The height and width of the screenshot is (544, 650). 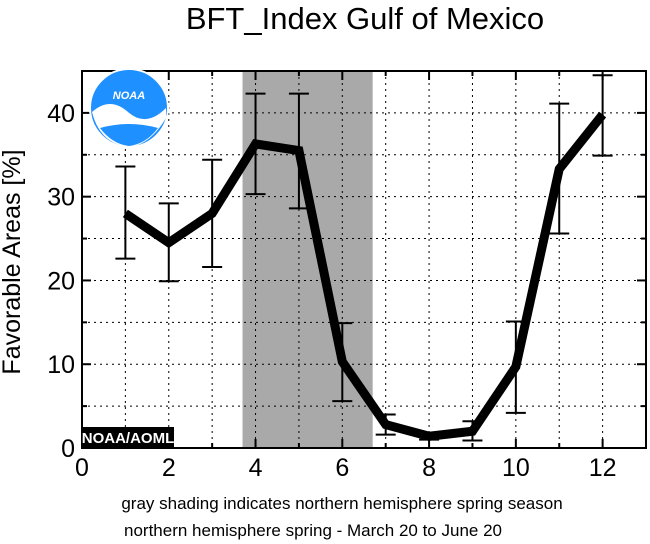 I want to click on aoml-badge: NOAA/AOML, so click(x=128, y=437).